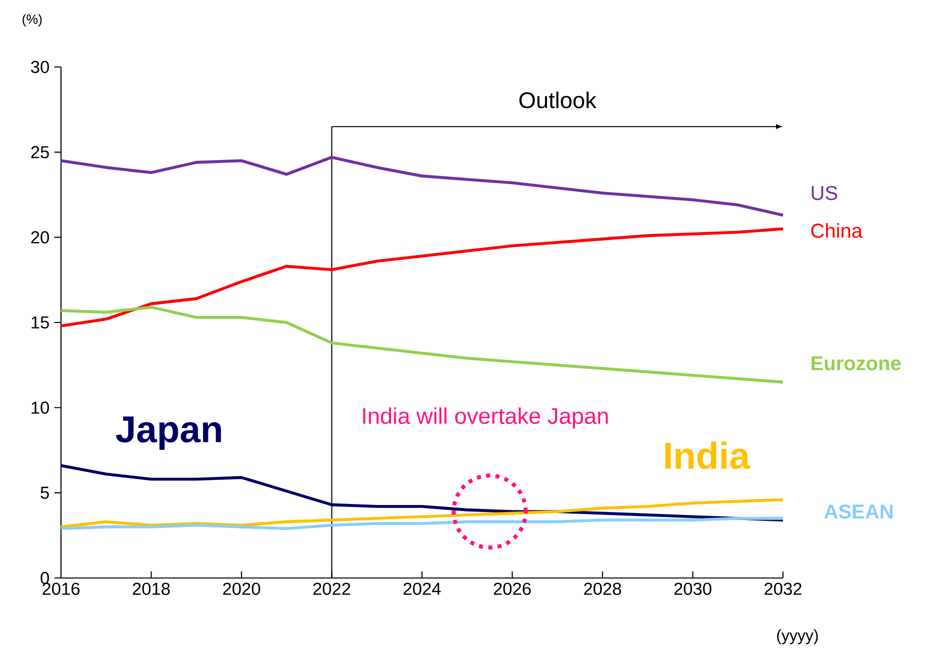 The height and width of the screenshot is (655, 939). I want to click on y-tick-label: 20, so click(40, 237).